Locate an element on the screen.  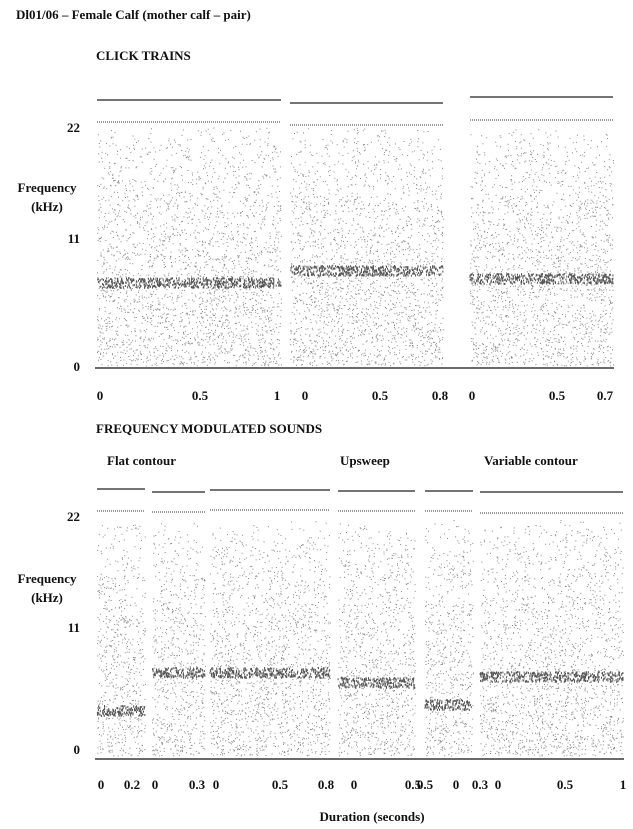
section-title: FREQUENCY MODULATED SOUNDS is located at coordinates (209, 428).